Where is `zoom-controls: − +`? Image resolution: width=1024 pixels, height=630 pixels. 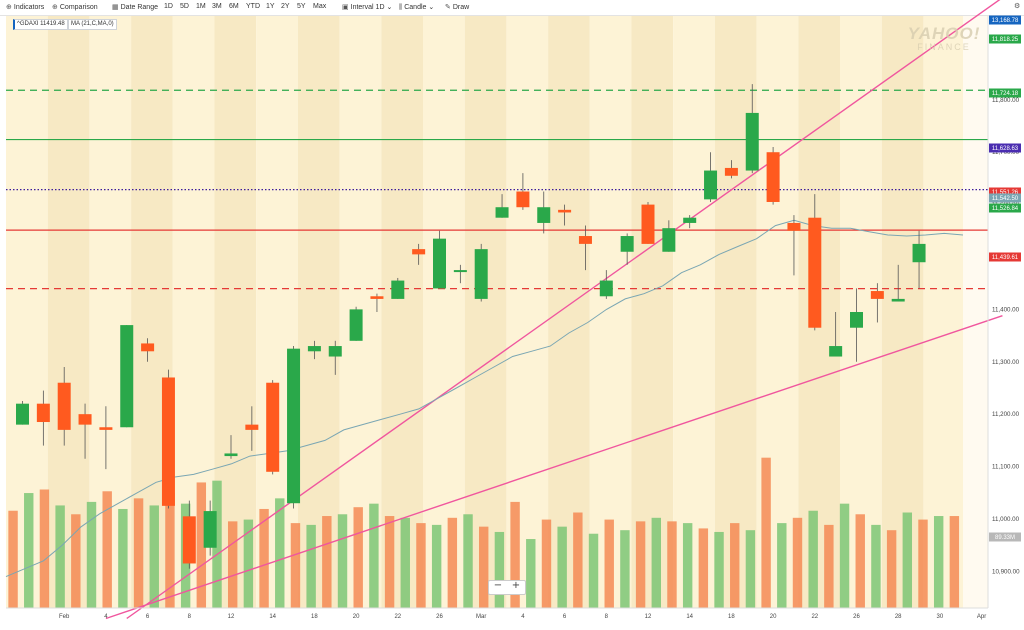 zoom-controls: − + is located at coordinates (507, 587).